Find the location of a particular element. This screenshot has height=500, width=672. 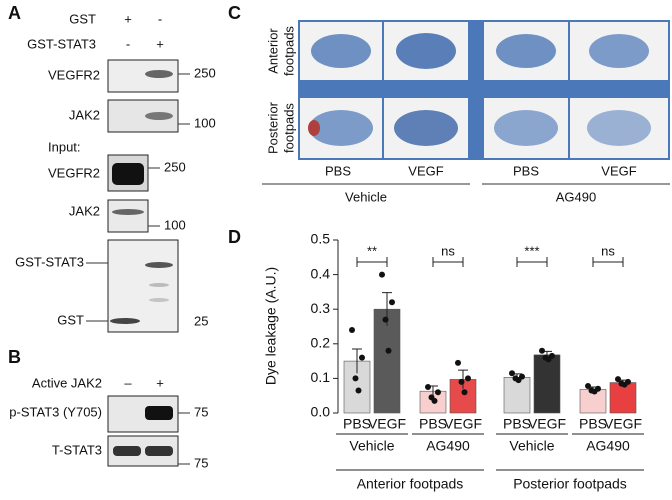

condition-name: GST-STAT3 is located at coordinates (61, 43).